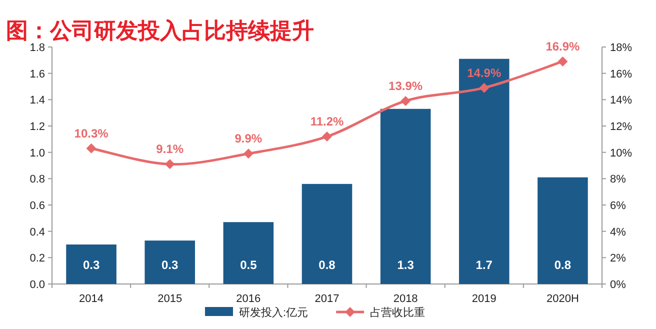  What do you see at coordinates (273, 312) in the screenshot?
I see `legend-label: 研发投入:亿元` at bounding box center [273, 312].